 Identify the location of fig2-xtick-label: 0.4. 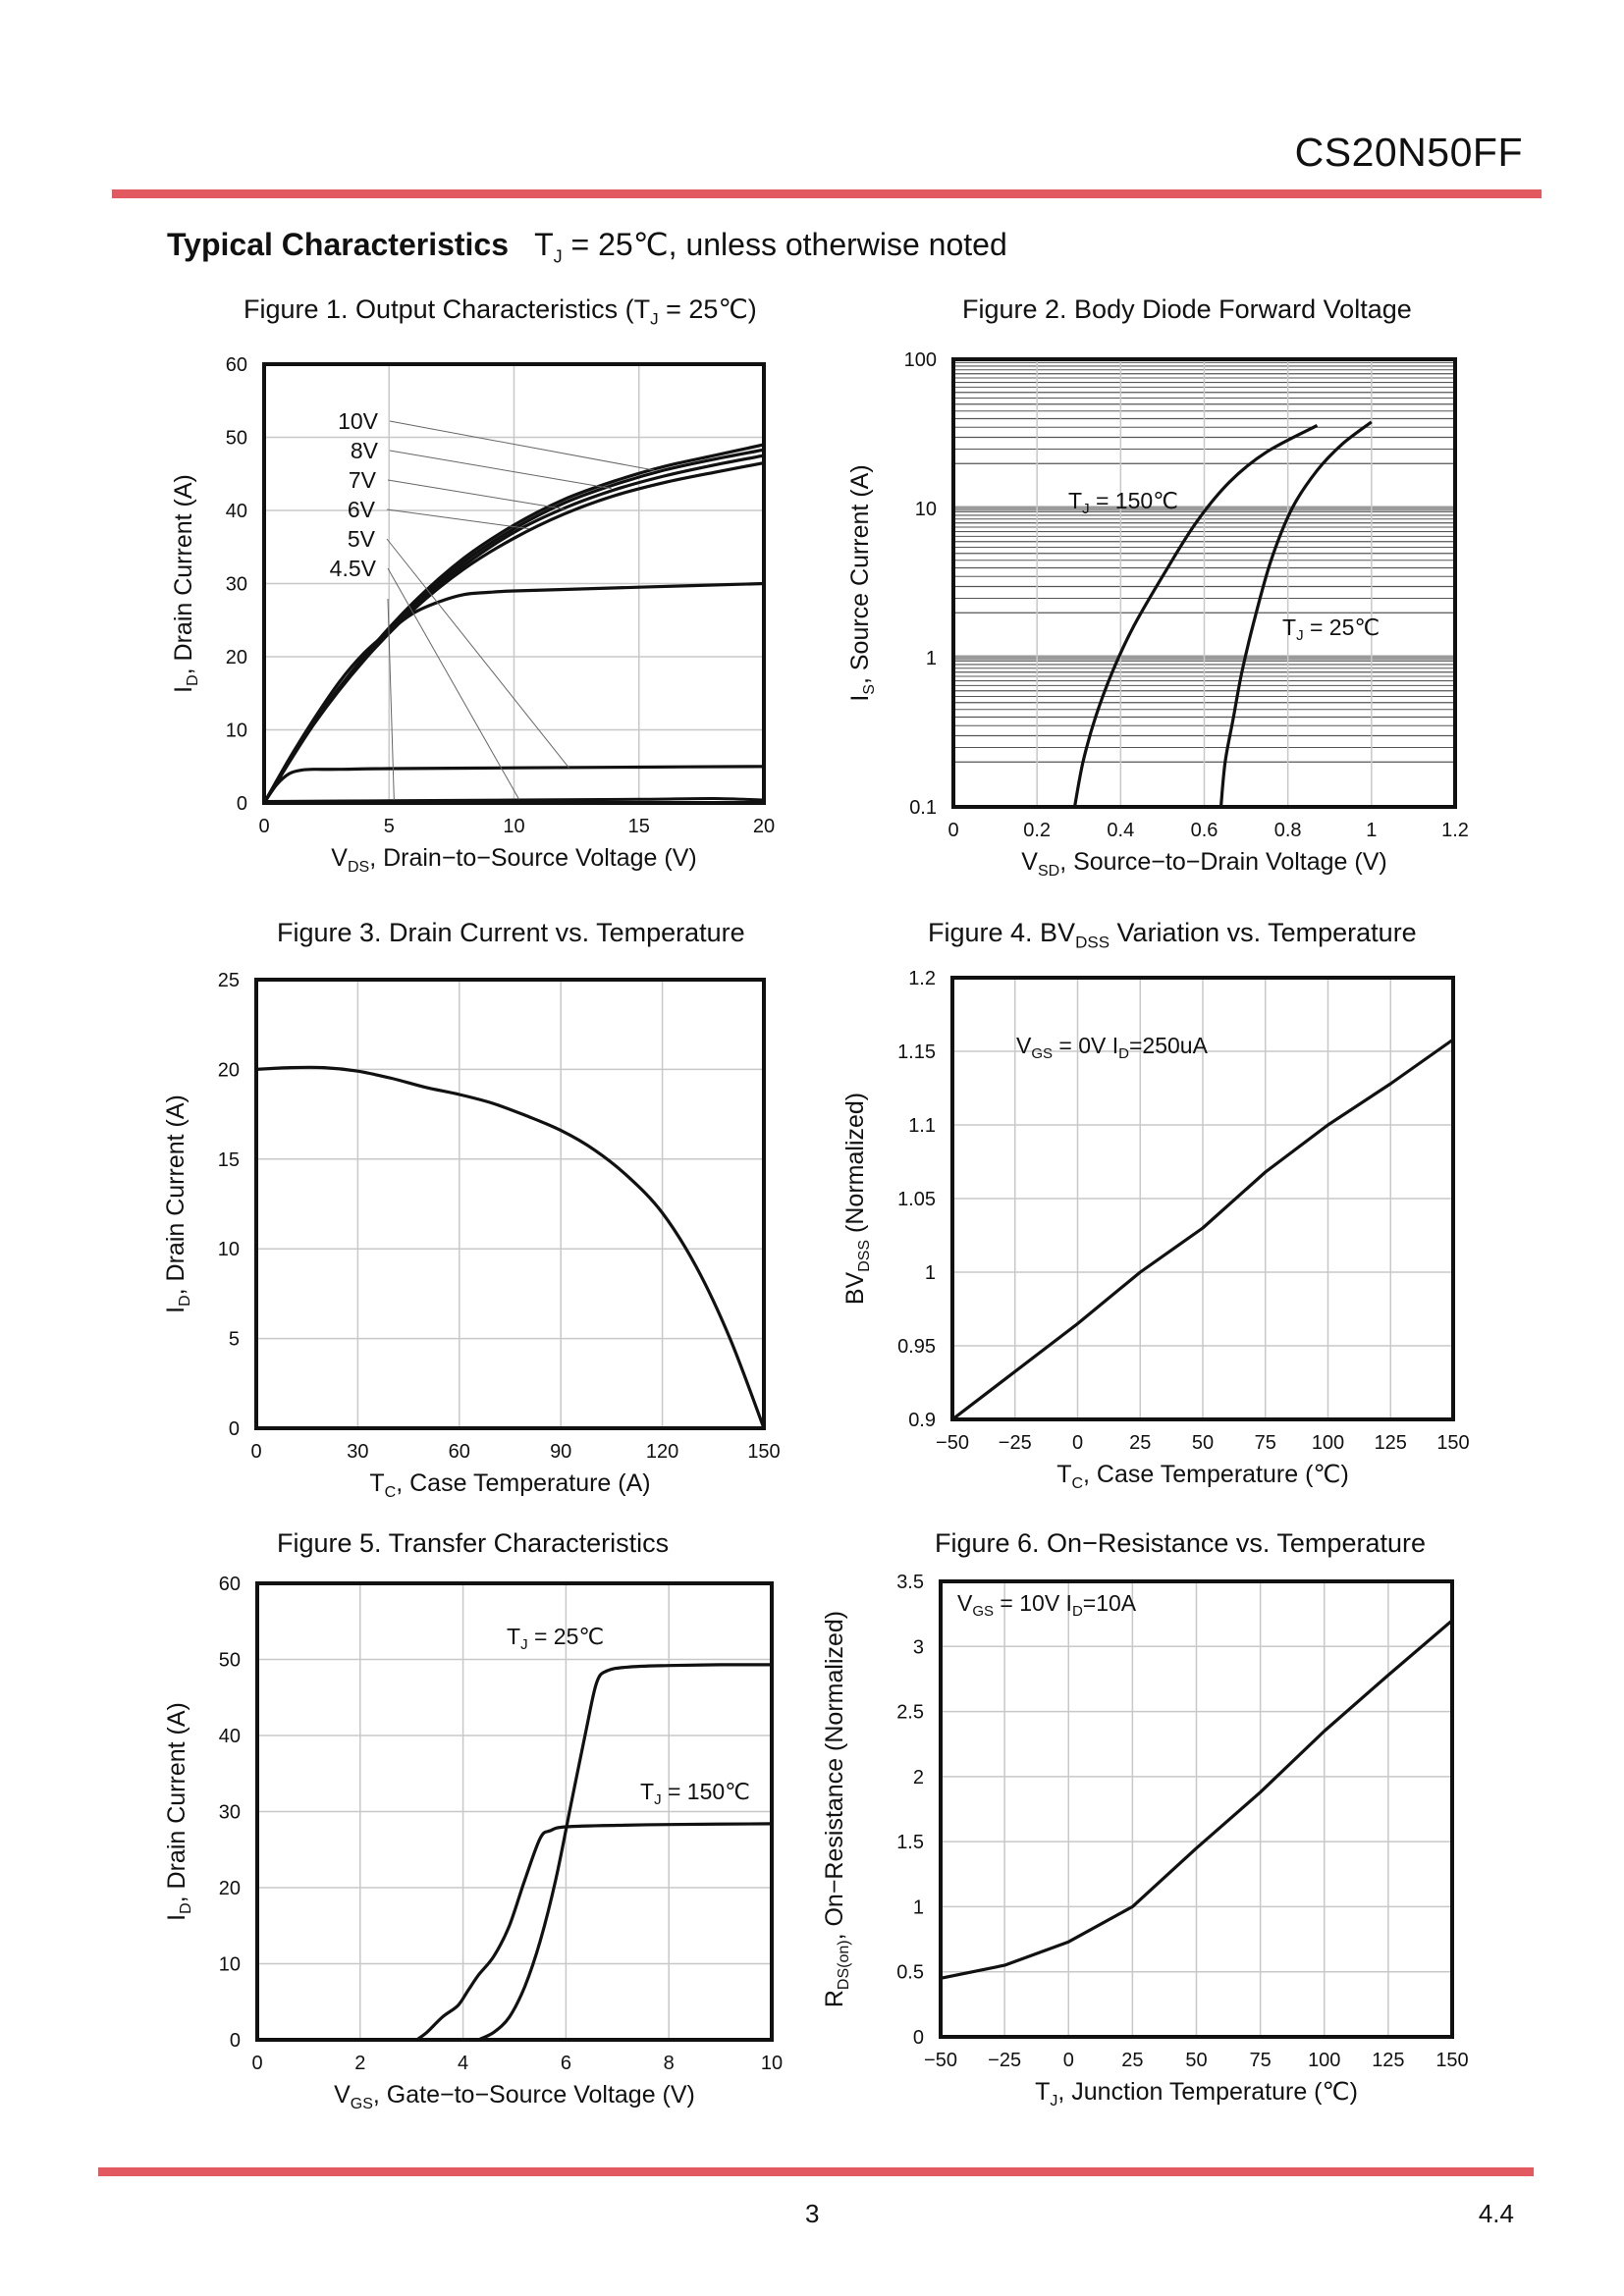
(1120, 830).